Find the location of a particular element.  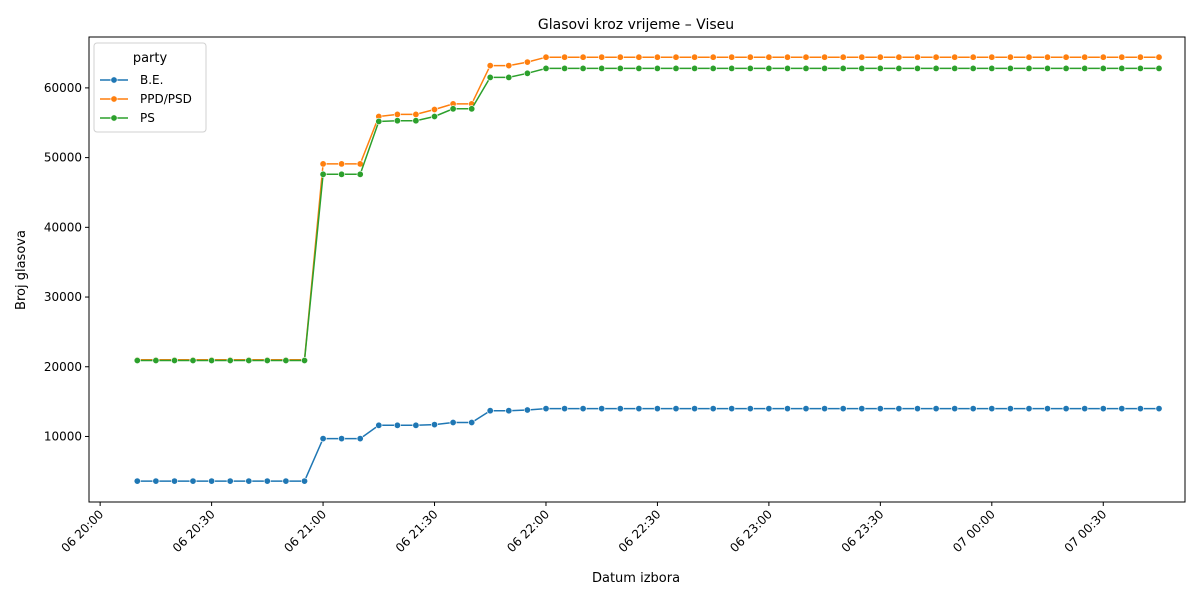

x-tick-label: 06 22:00 is located at coordinates (528, 531).